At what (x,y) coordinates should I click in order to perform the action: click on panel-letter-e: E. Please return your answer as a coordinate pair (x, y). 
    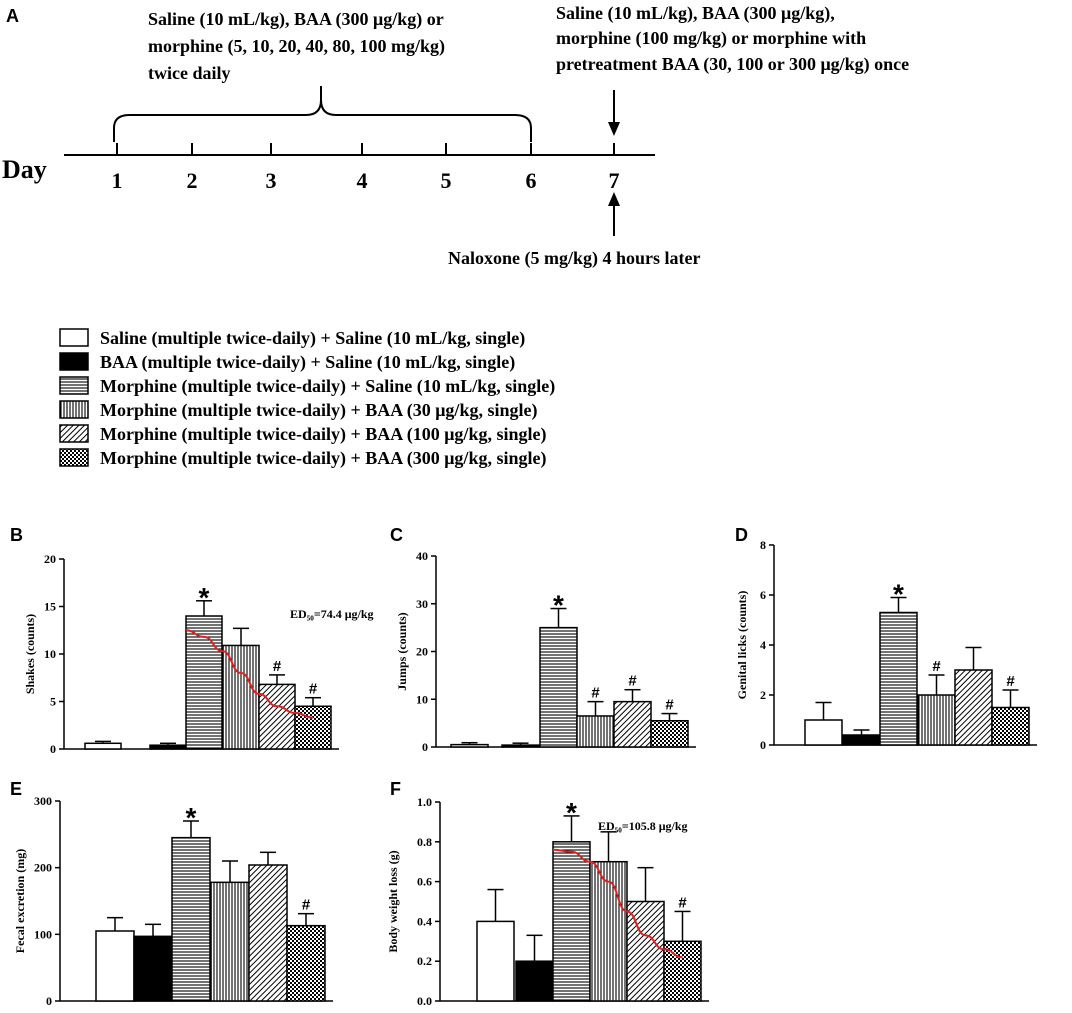
    Looking at the image, I should click on (16, 789).